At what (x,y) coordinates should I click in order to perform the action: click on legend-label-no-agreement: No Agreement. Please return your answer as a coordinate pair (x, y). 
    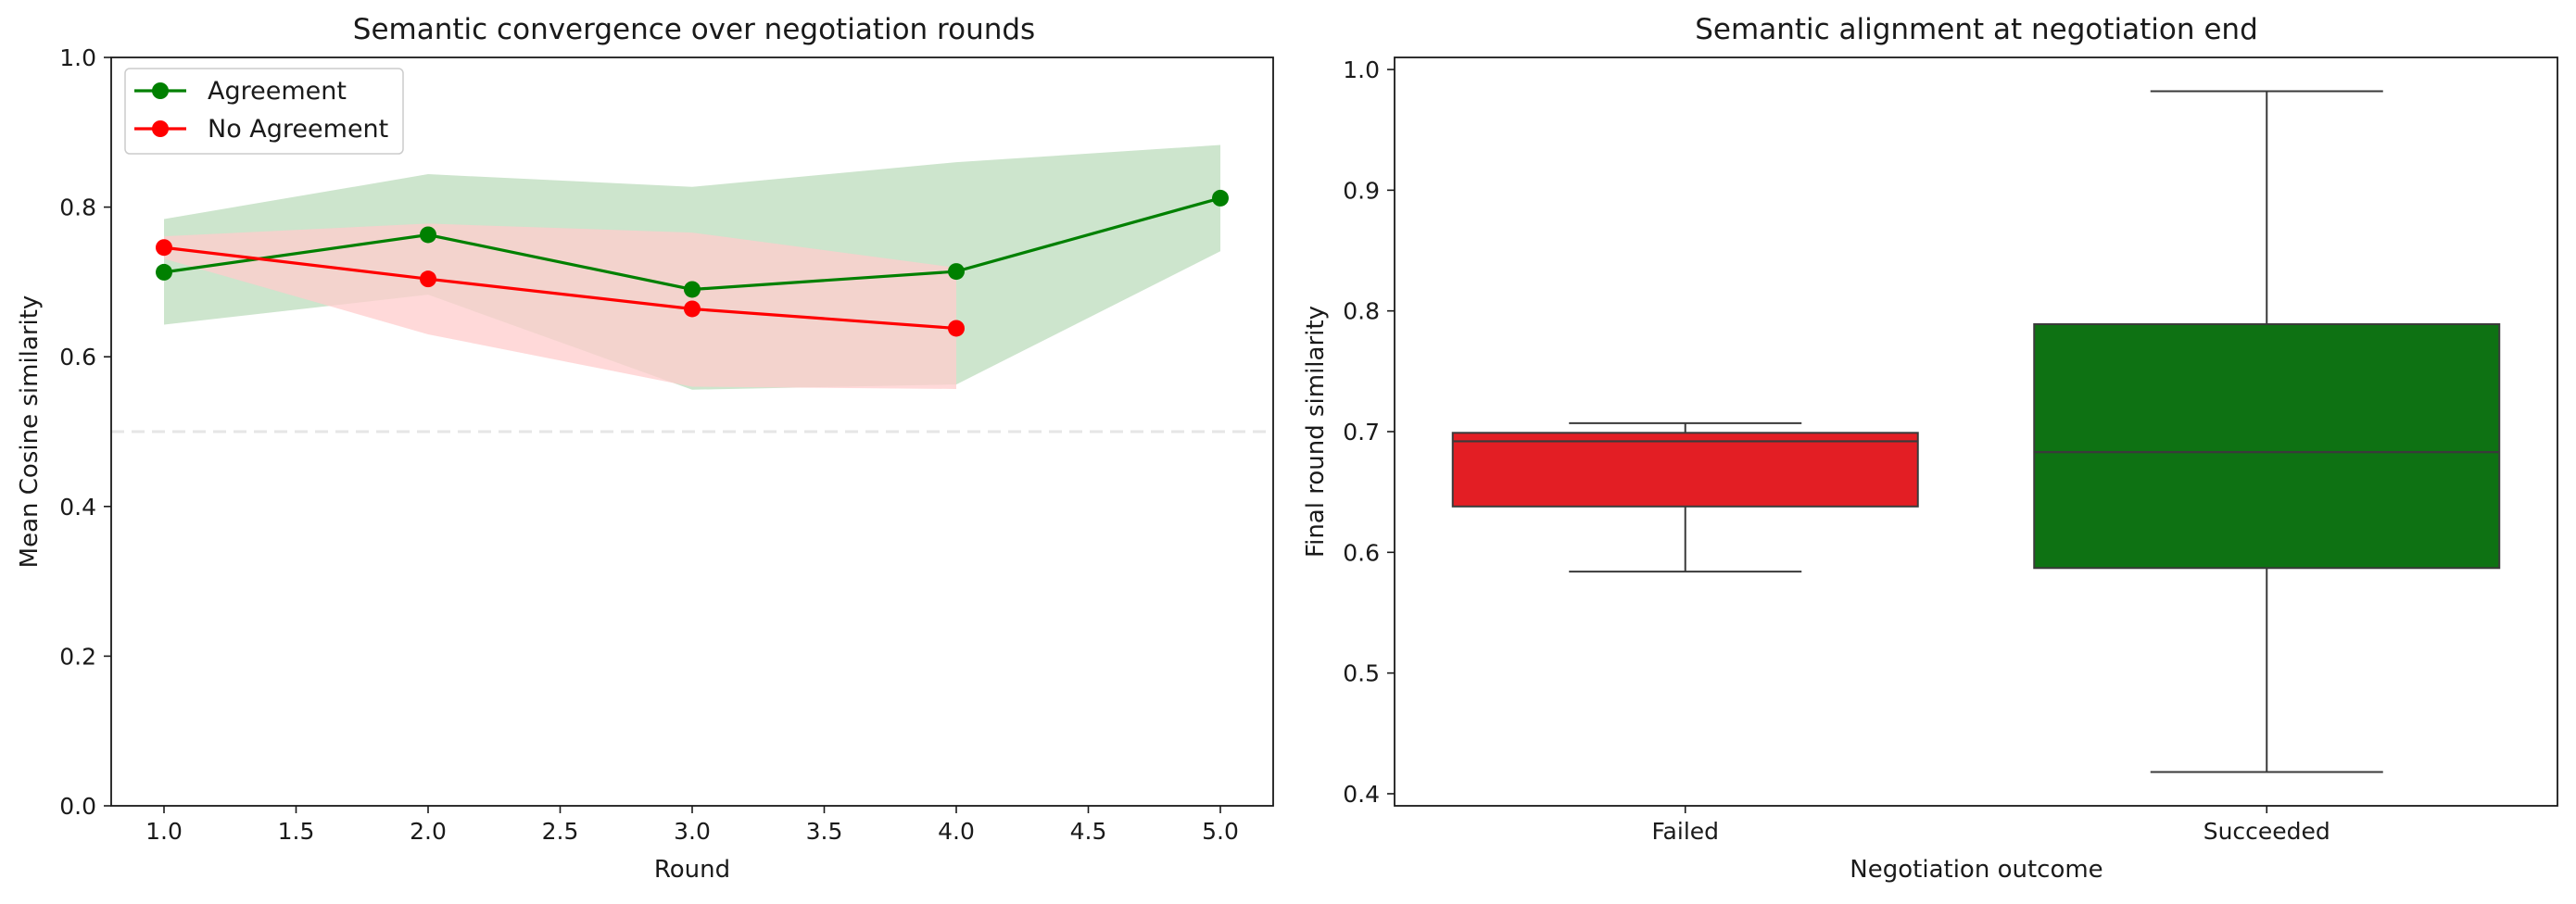
    Looking at the image, I should click on (298, 129).